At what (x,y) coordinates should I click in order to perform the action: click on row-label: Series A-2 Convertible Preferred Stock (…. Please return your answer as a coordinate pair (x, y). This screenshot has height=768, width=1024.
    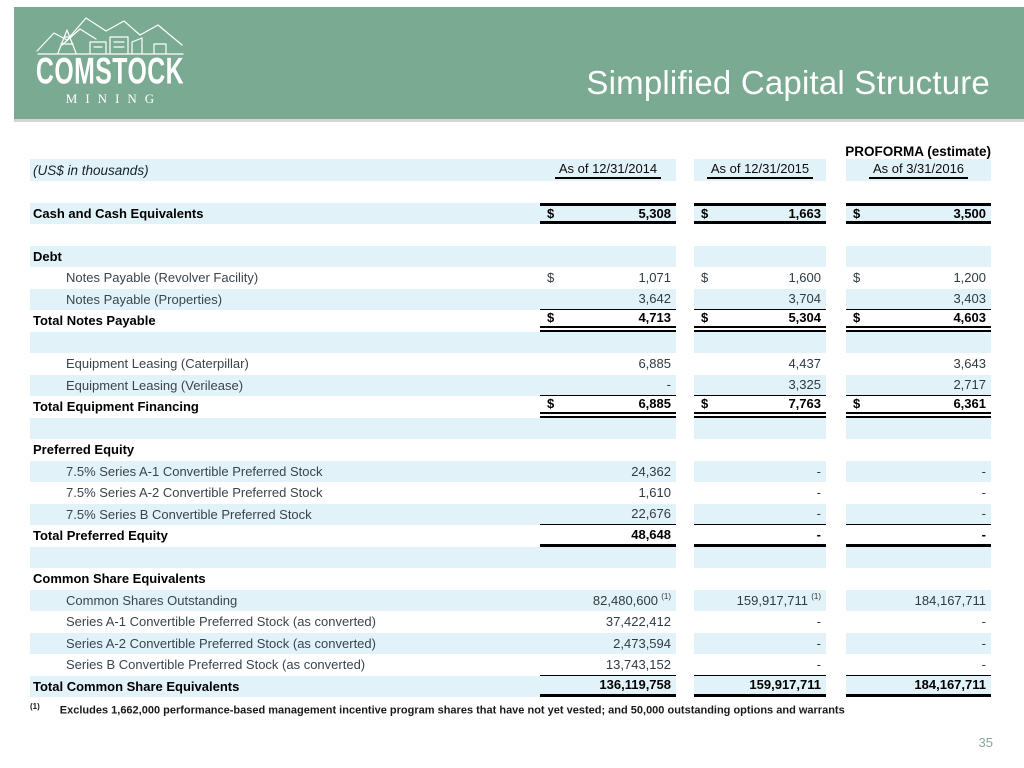
    Looking at the image, I should click on (285, 643).